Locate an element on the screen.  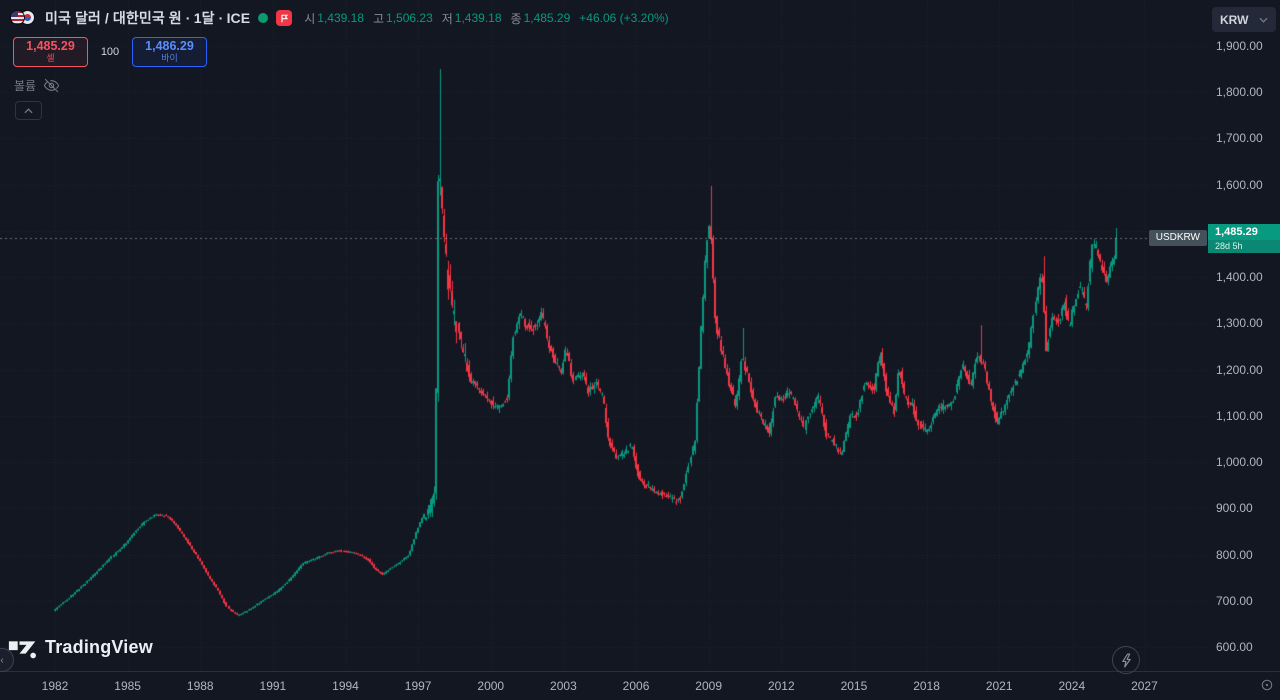
symbol-pair-logo-icon is located at coordinates (23, 18).